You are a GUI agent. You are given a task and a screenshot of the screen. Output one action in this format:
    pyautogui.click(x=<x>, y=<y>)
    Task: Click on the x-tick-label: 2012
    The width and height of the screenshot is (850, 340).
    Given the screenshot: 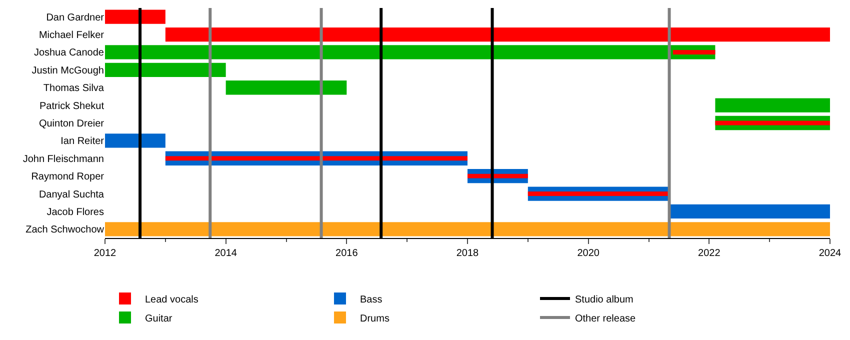 What is the action you would take?
    pyautogui.click(x=105, y=253)
    